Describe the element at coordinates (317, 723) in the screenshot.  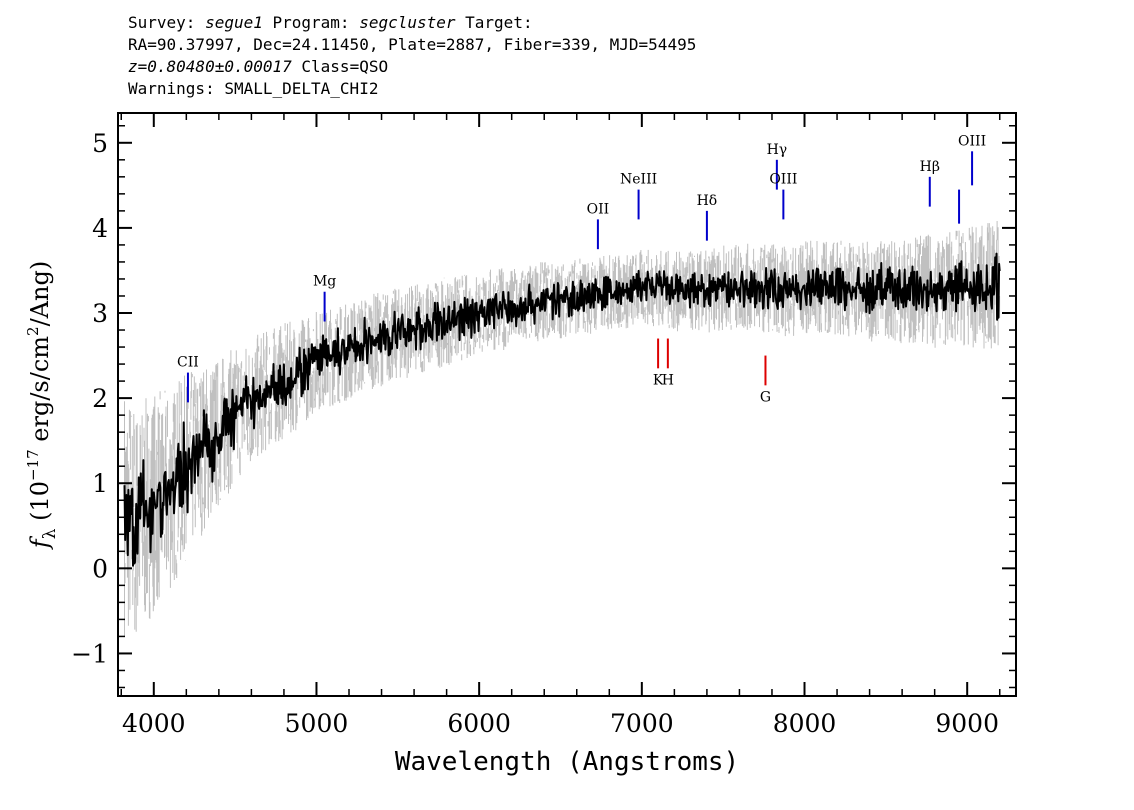
I see `x-tick-label: 5000` at that location.